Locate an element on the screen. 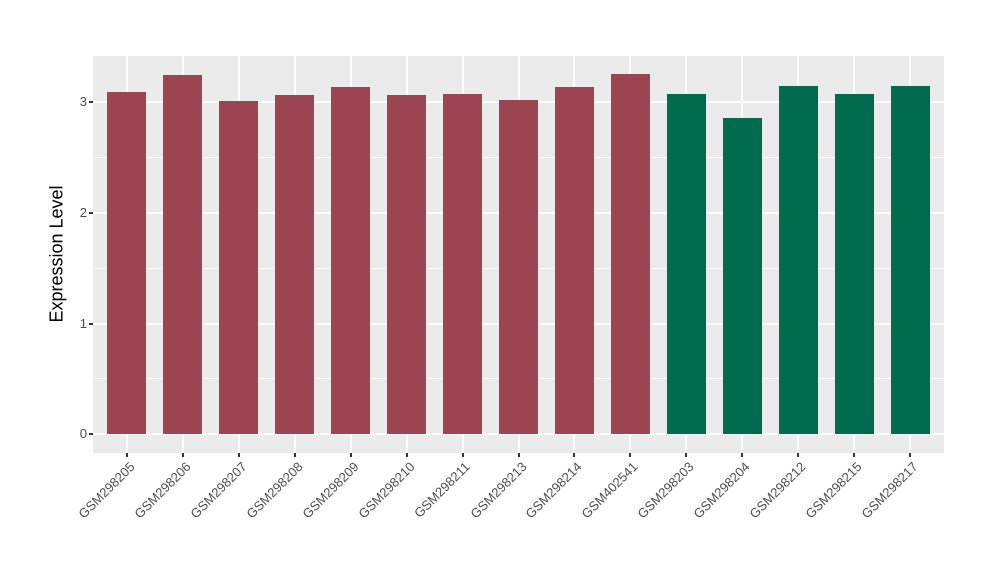 This screenshot has width=1000, height=580. x-tick-label-text: GSM298208 is located at coordinates (274, 490).